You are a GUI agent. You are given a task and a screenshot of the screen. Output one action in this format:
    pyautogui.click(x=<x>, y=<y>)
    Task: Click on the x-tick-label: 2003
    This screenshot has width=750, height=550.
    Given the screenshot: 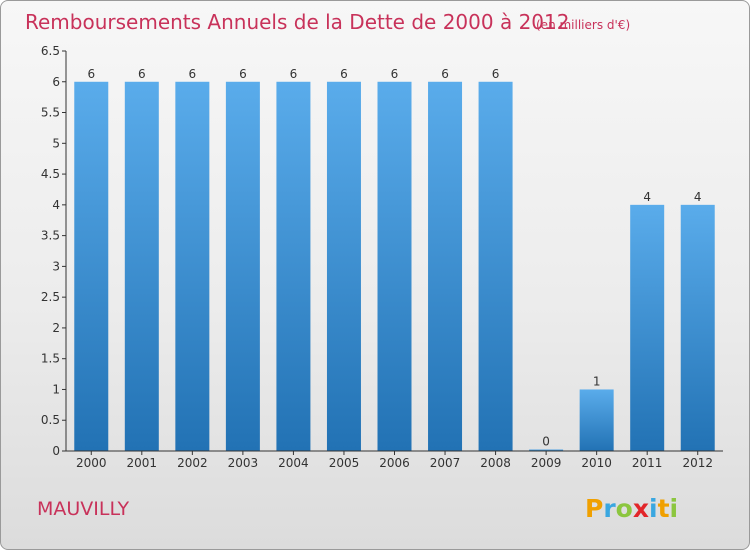 What is the action you would take?
    pyautogui.click(x=243, y=463)
    